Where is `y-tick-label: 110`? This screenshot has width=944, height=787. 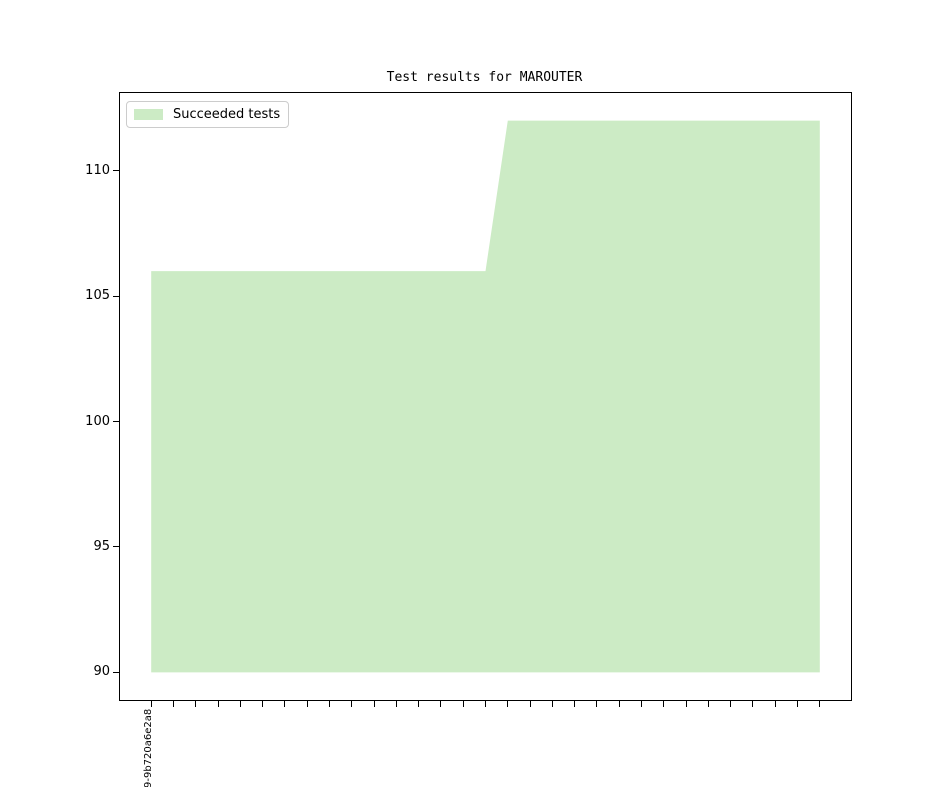
y-tick-label: 110 is located at coordinates (97, 170).